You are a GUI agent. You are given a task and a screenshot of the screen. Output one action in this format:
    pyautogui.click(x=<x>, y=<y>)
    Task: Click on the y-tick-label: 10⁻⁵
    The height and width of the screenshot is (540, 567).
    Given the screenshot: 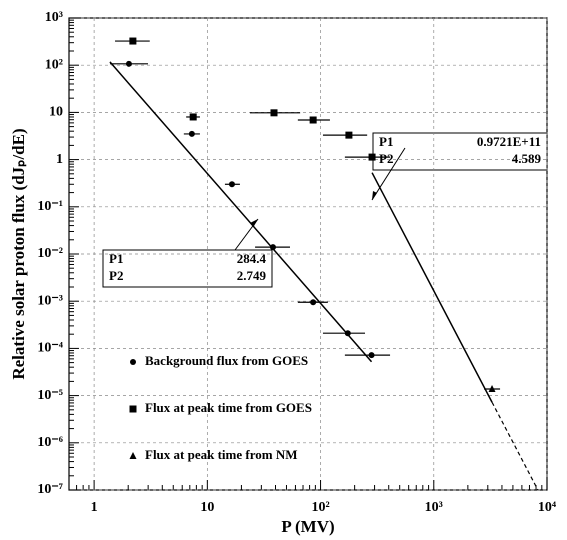 What is the action you would take?
    pyautogui.click(x=50, y=395)
    